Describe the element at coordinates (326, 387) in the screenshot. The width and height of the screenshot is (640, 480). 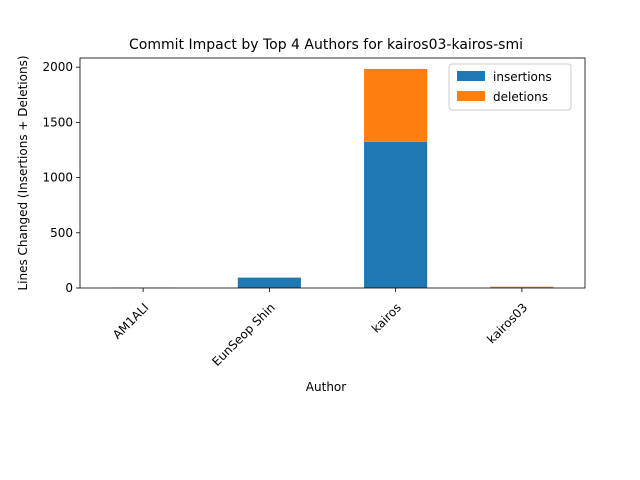
I see `x-axis-title: Author` at that location.